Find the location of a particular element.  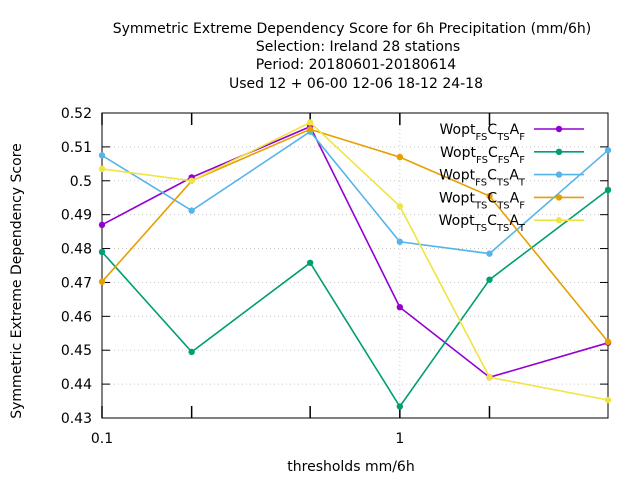

data-point-s3-p2 is located at coordinates (191, 210).